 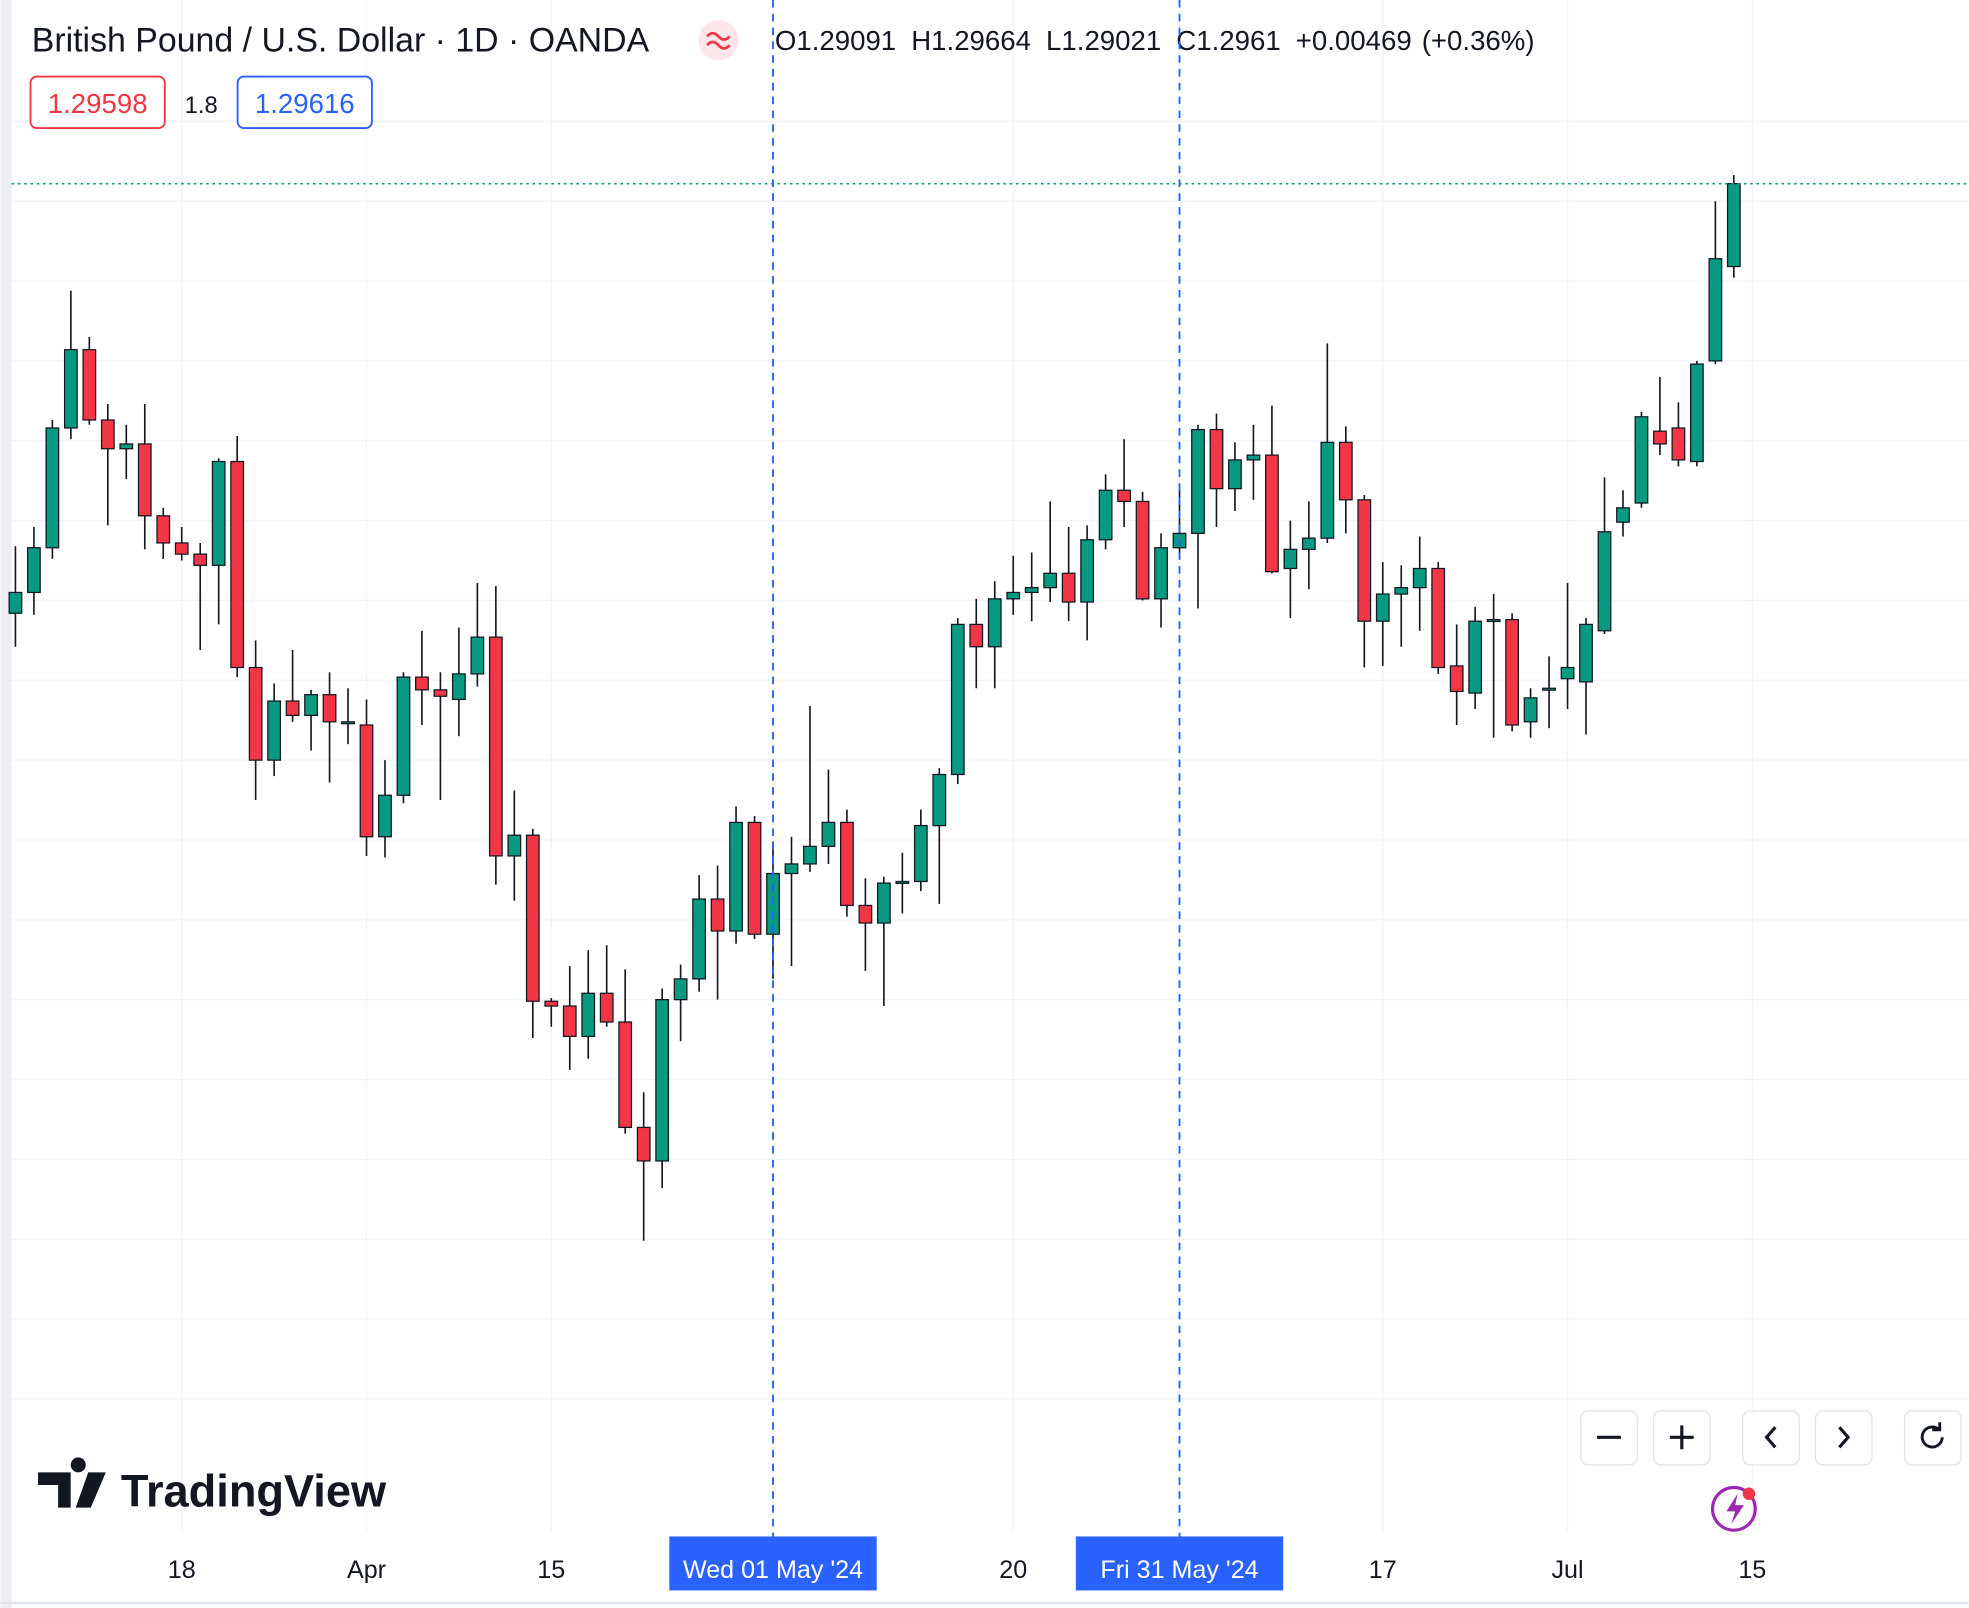 I want to click on alert-icon, so click(x=1733, y=1508).